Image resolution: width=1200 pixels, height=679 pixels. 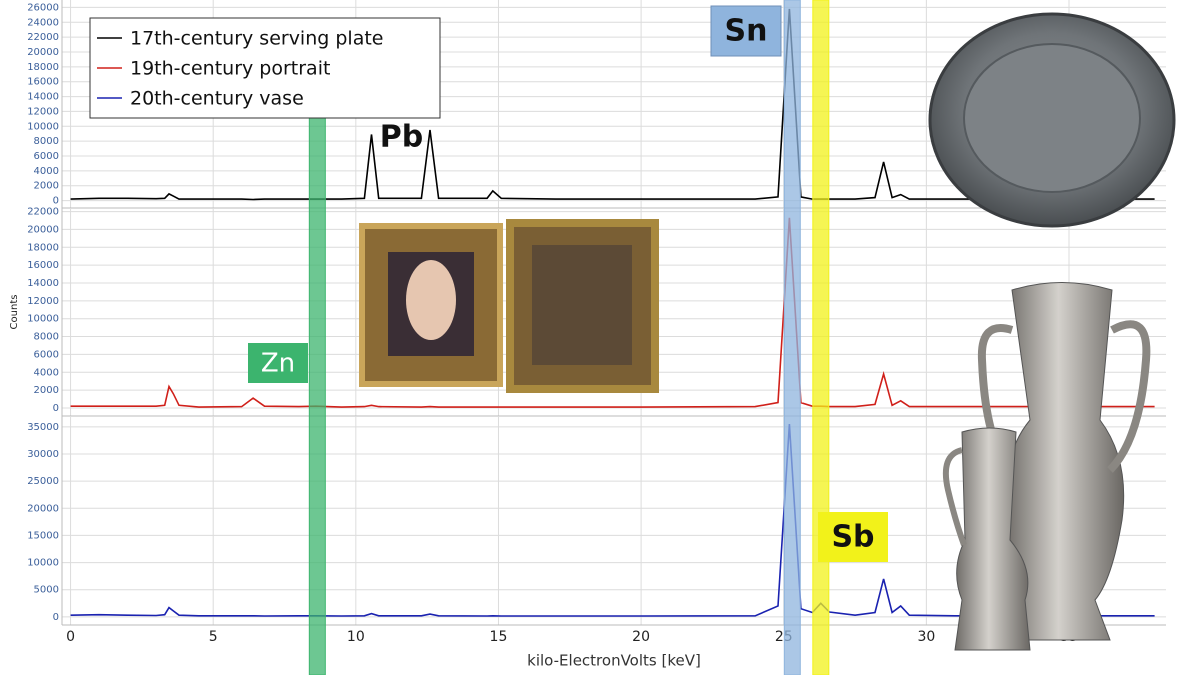 I want to click on legend-label: 20th-century vase, so click(x=217, y=99).